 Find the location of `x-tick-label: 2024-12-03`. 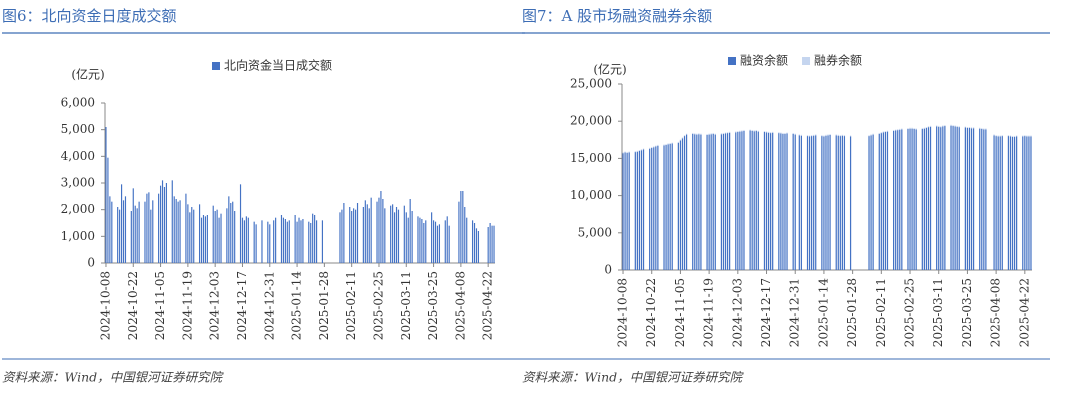

x-tick-label: 2024-12-03 is located at coordinates (737, 312).